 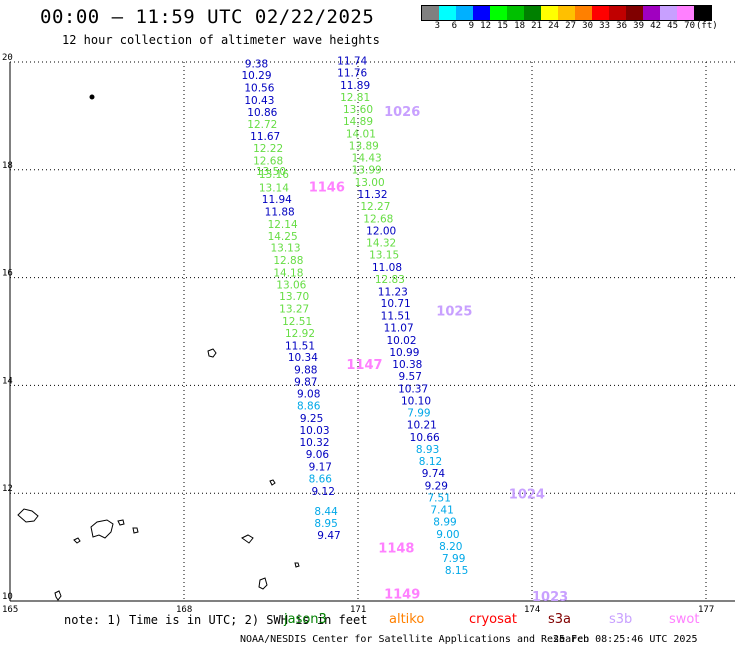 I want to click on wave-height-value: 9.87, so click(x=305, y=382).